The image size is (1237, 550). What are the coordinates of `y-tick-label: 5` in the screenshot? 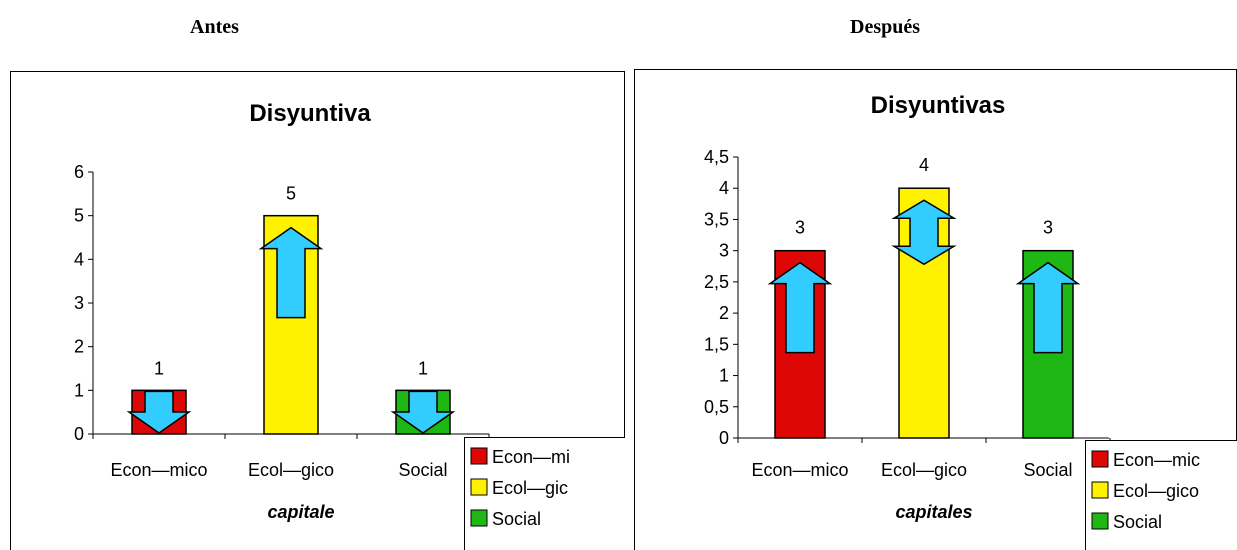 It's located at (79, 216).